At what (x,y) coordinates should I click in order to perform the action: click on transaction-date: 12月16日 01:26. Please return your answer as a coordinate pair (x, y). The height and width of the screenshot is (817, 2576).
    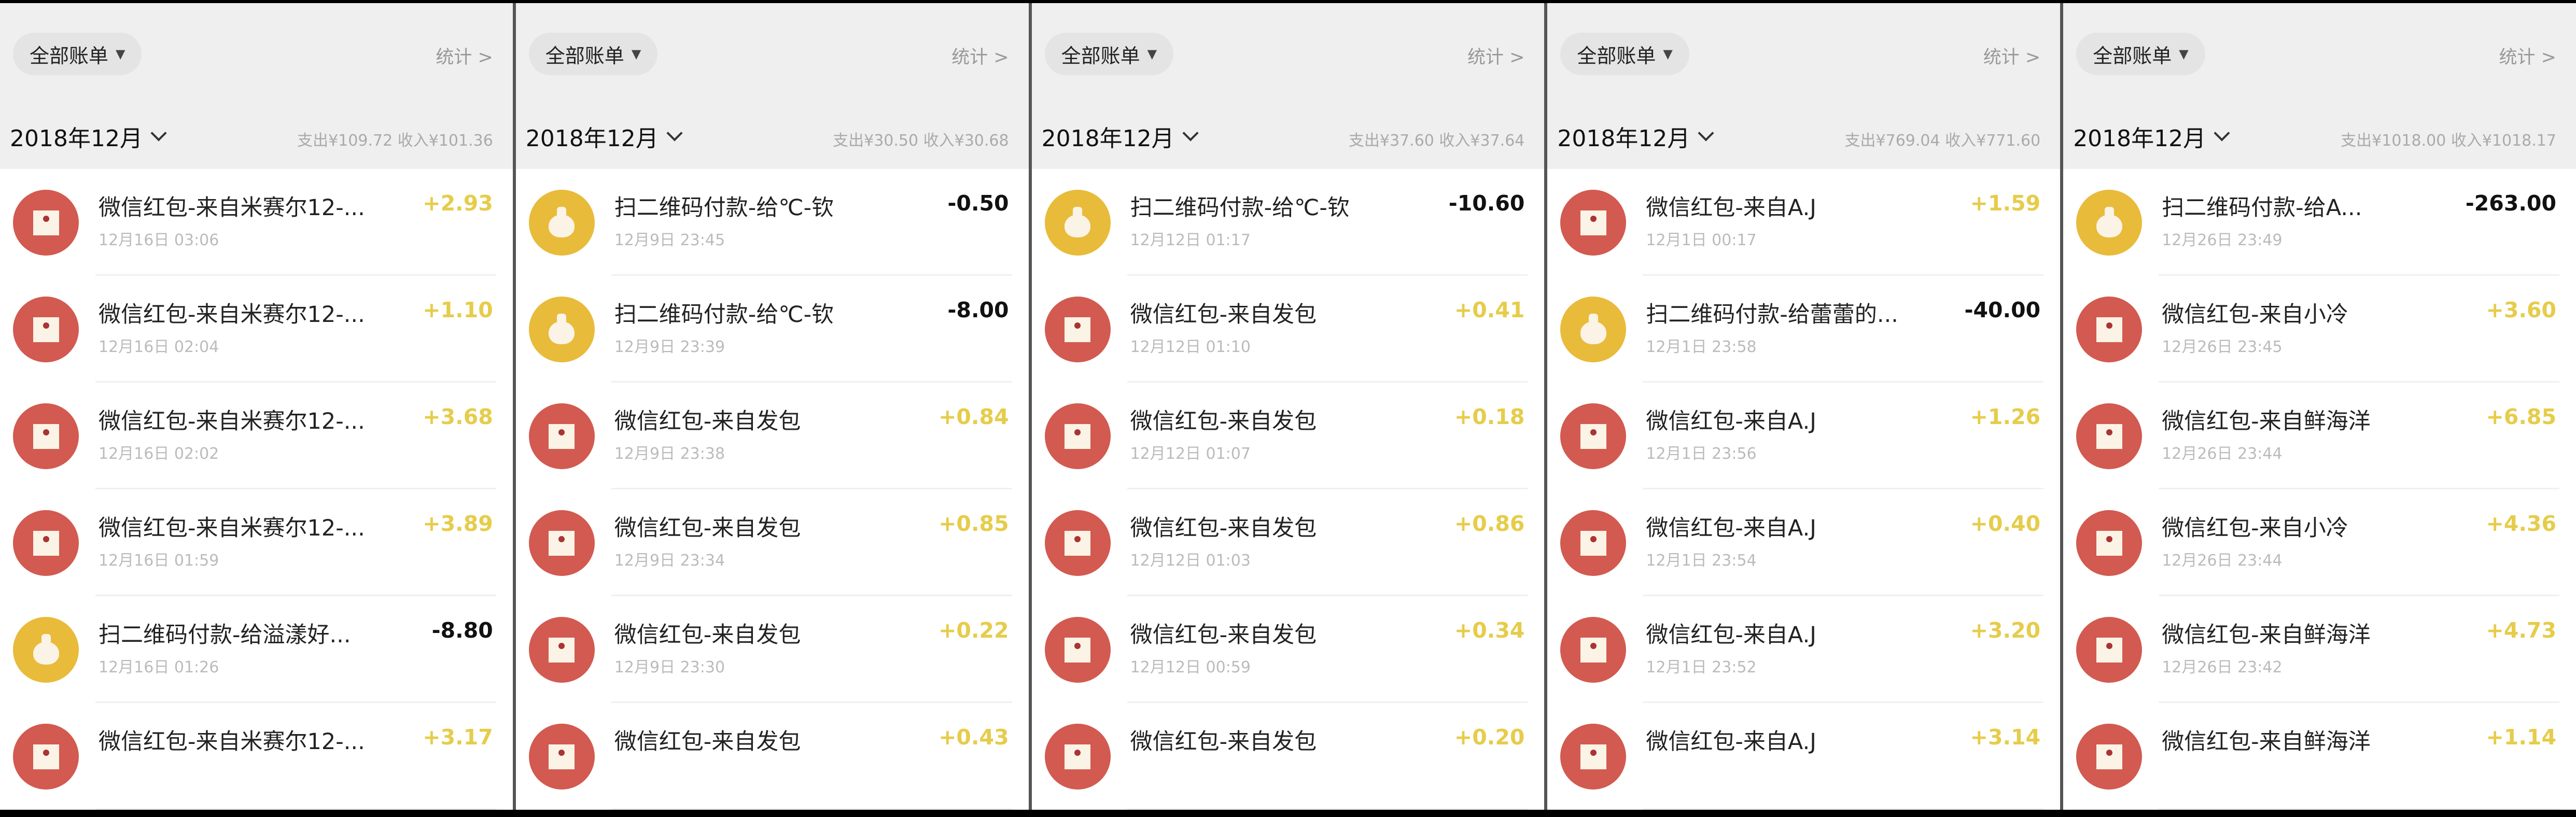
    Looking at the image, I should click on (159, 668).